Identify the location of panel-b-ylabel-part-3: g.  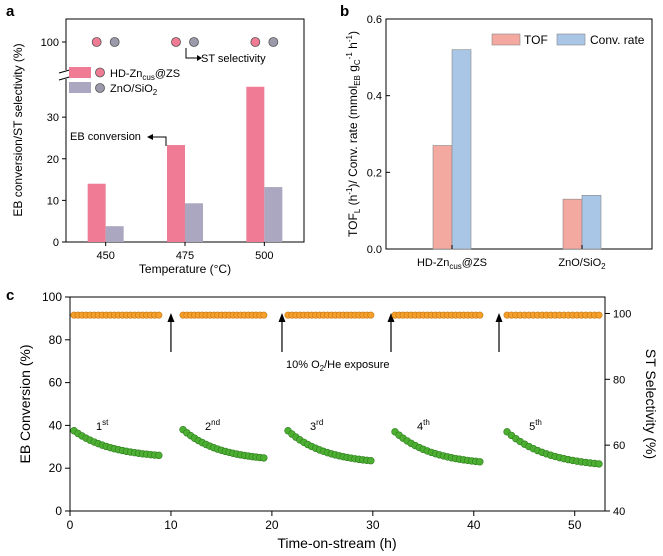
(353, 70).